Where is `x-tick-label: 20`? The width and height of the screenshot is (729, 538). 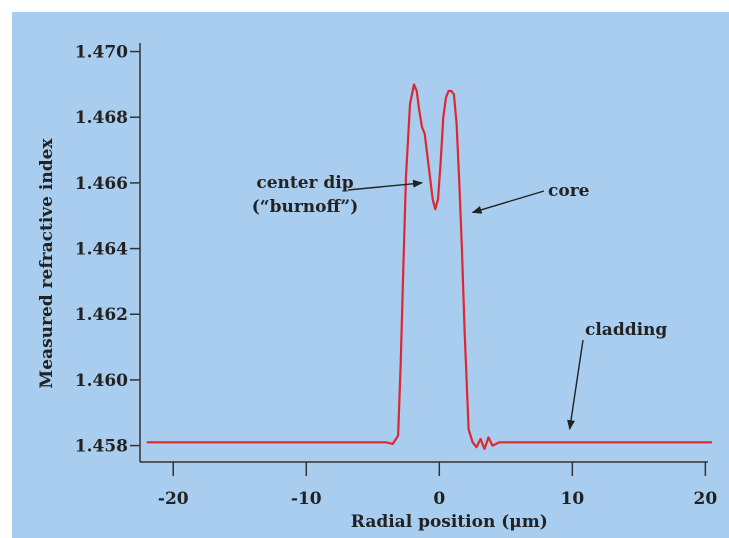 x-tick-label: 20 is located at coordinates (706, 499).